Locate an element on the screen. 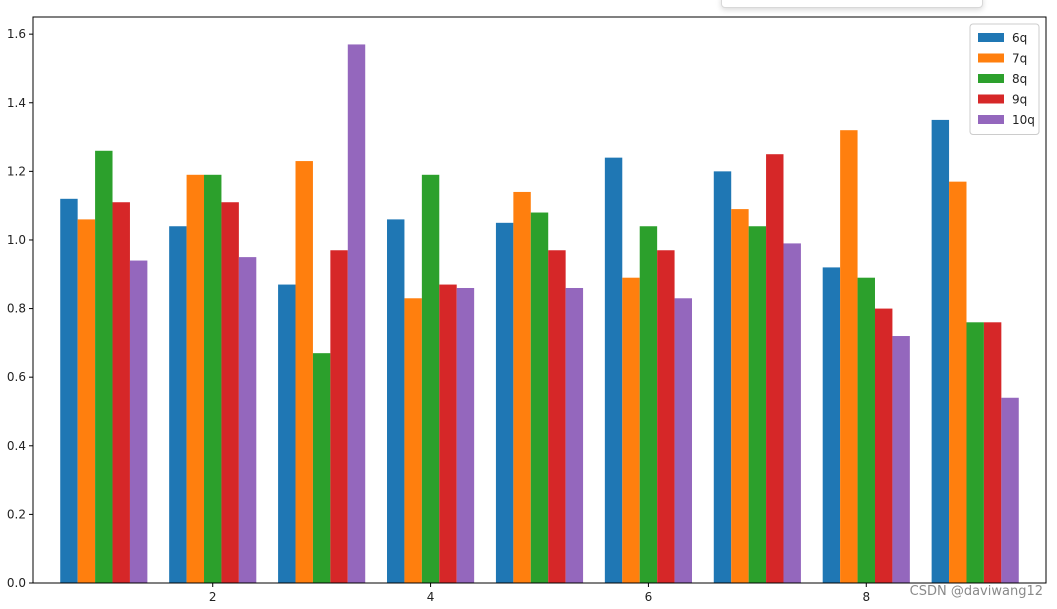 The width and height of the screenshot is (1057, 609). legend-swatch-8q is located at coordinates (991, 78).